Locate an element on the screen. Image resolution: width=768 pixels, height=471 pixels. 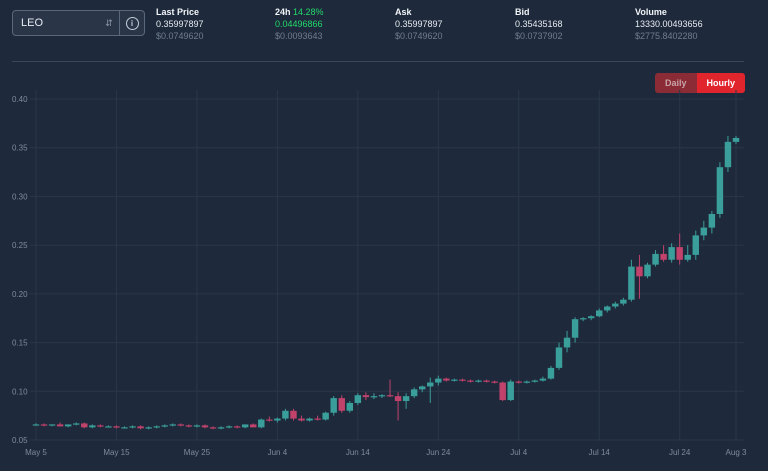
stat-value: 0.04496866 is located at coordinates (299, 24).